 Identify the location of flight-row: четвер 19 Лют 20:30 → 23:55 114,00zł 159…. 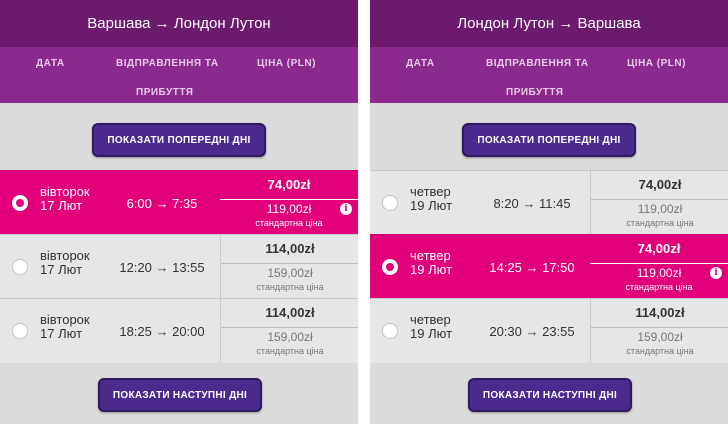
(549, 330).